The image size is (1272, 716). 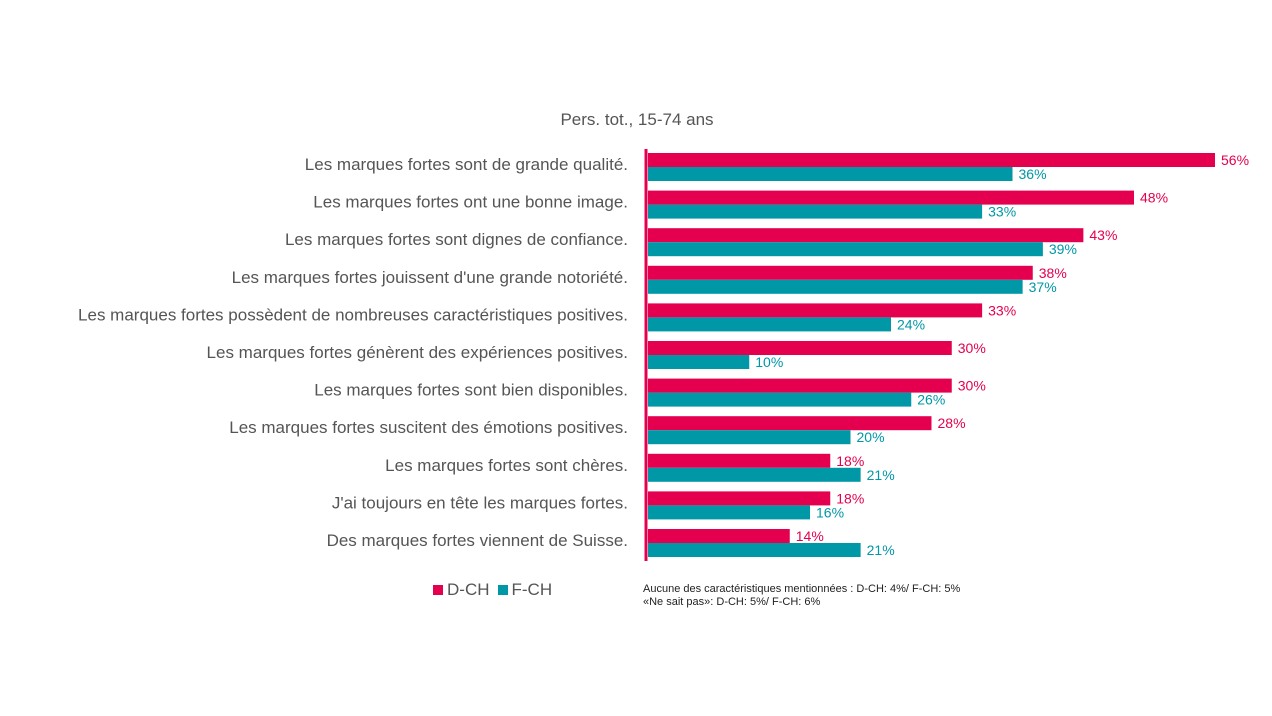 What do you see at coordinates (931, 400) in the screenshot?
I see `value-label-f-ch: 26%` at bounding box center [931, 400].